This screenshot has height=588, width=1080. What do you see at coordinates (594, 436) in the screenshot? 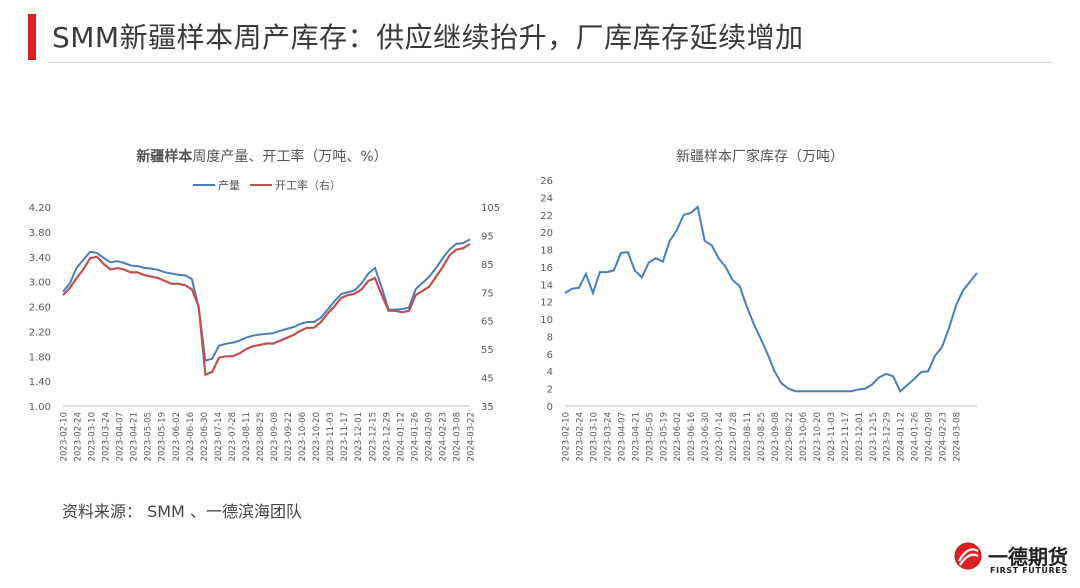
I see `right-x-tick-label: 2023-03-10` at bounding box center [594, 436].